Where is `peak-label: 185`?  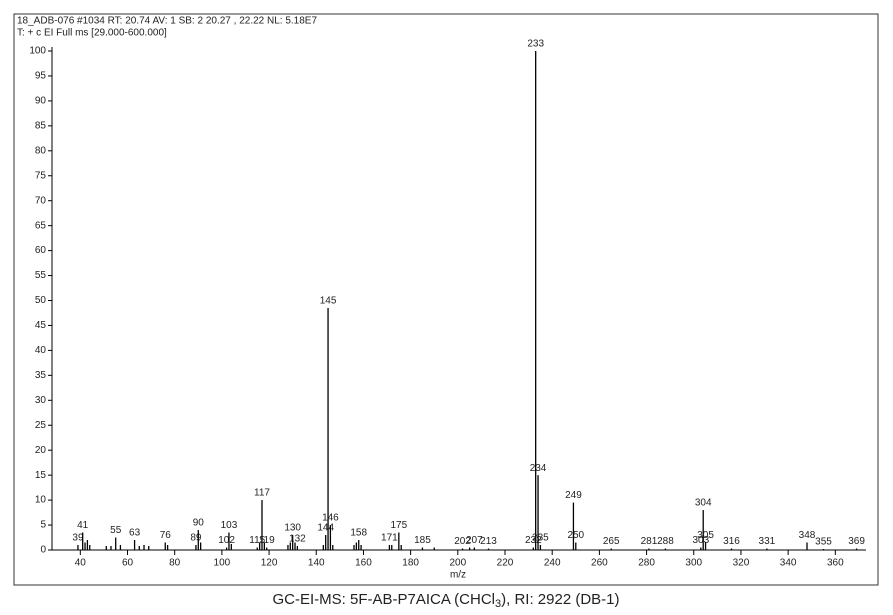
peak-label: 185 is located at coordinates (422, 540).